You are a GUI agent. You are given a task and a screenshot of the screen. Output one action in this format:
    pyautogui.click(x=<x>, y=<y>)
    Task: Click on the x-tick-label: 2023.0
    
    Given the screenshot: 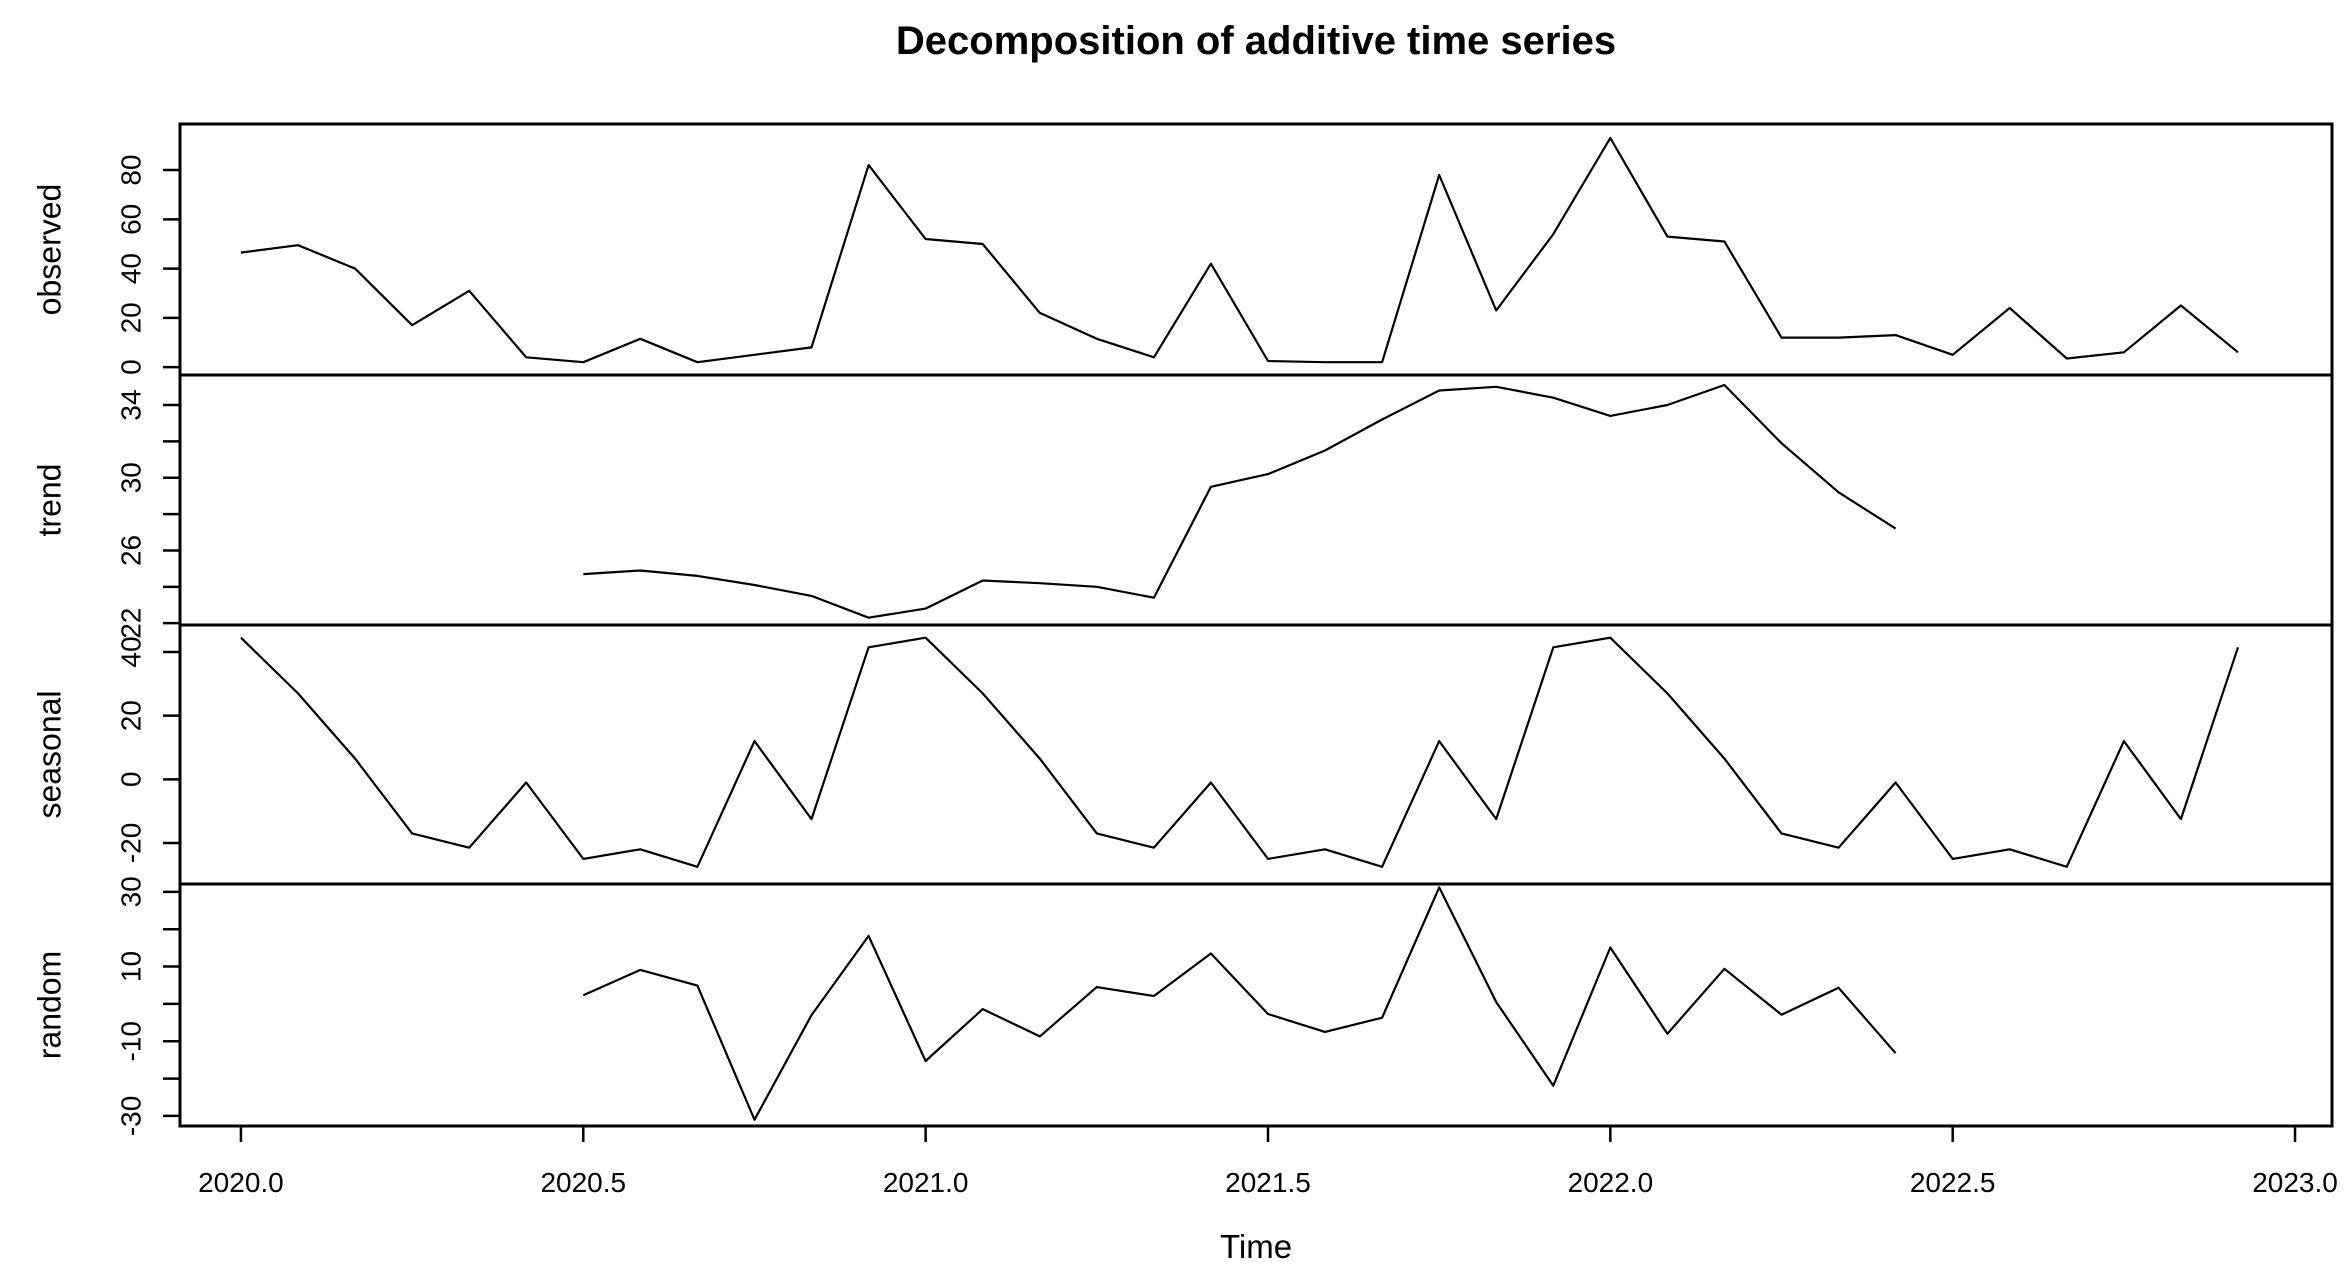 What is the action you would take?
    pyautogui.click(x=2295, y=1182)
    